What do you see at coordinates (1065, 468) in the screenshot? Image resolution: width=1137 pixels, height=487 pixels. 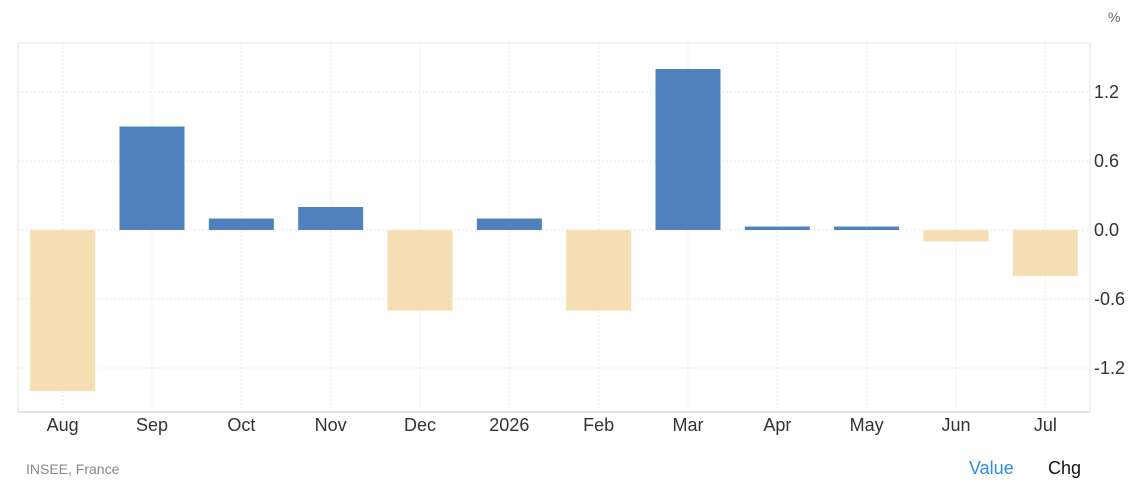 I see `chg-toggle-button: Chg` at bounding box center [1065, 468].